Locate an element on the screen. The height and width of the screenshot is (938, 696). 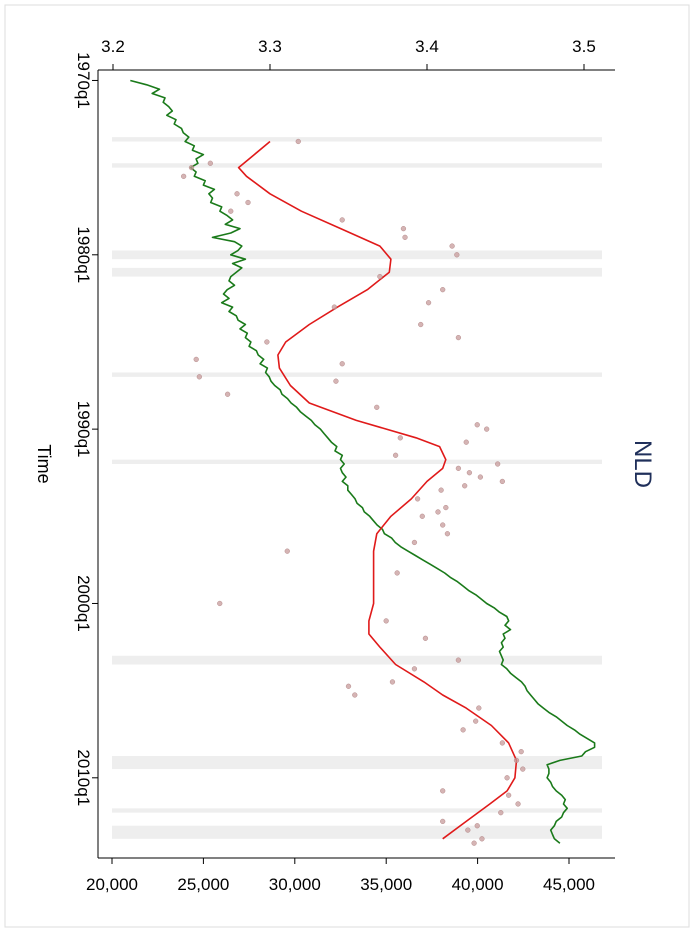
right-tick-label-0: 3.2 is located at coordinates (113, 46).